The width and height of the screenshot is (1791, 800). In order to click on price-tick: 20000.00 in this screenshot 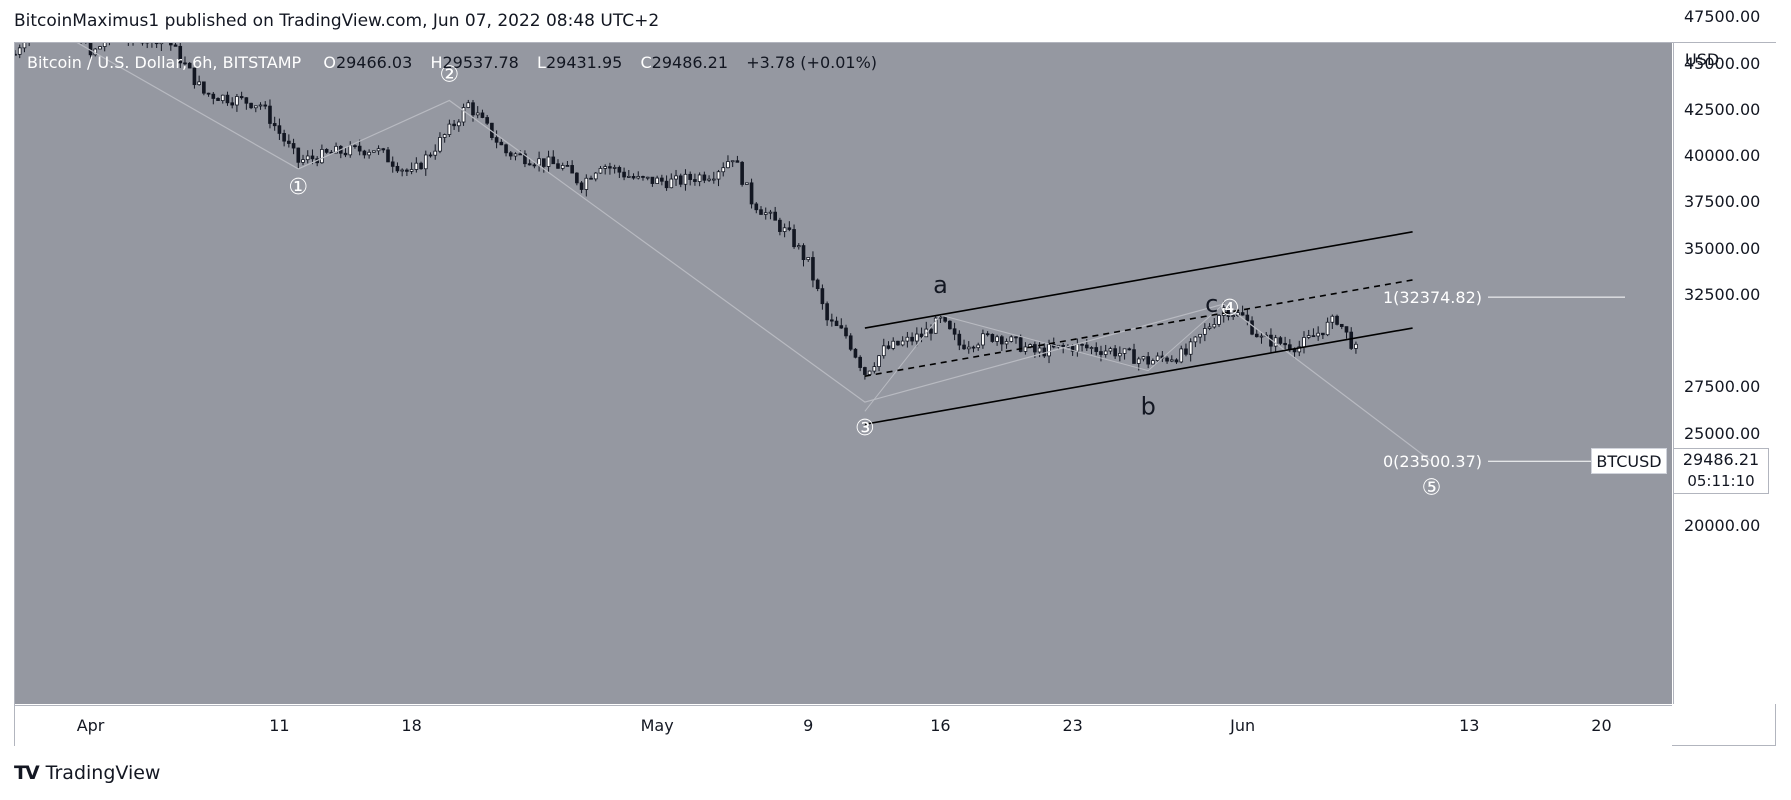, I will do `click(1722, 525)`.